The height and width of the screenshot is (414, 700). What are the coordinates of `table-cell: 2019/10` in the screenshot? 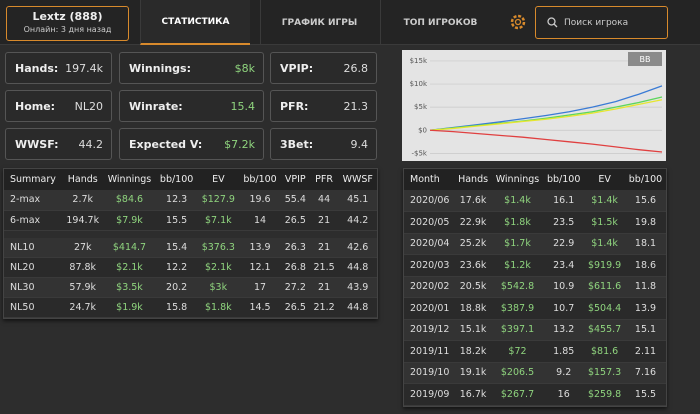 It's located at (429, 373).